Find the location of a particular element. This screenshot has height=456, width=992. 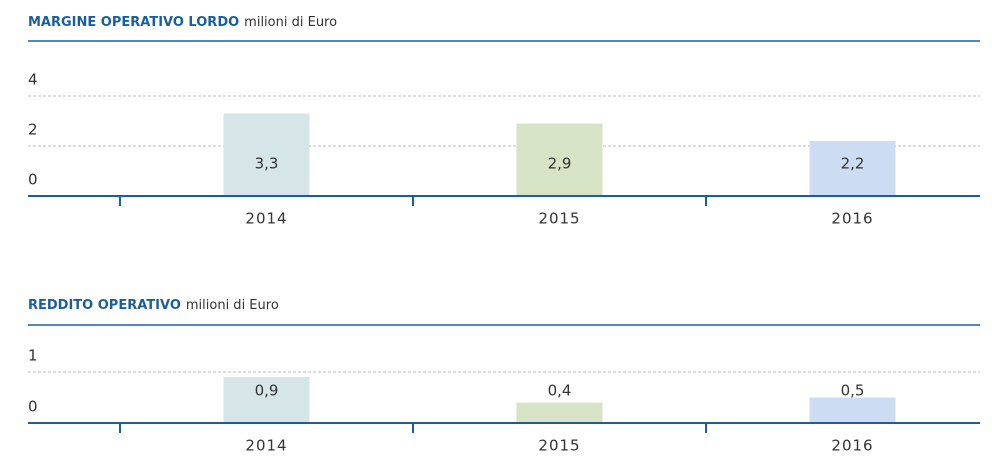

chart-title: REDDITO OPERATIVO milioni di Euro is located at coordinates (153, 305).